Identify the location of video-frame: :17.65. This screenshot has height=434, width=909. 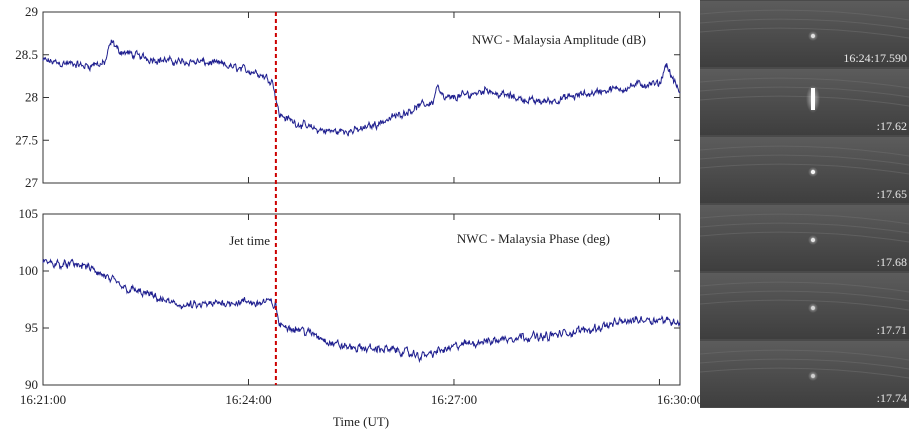
(804, 170).